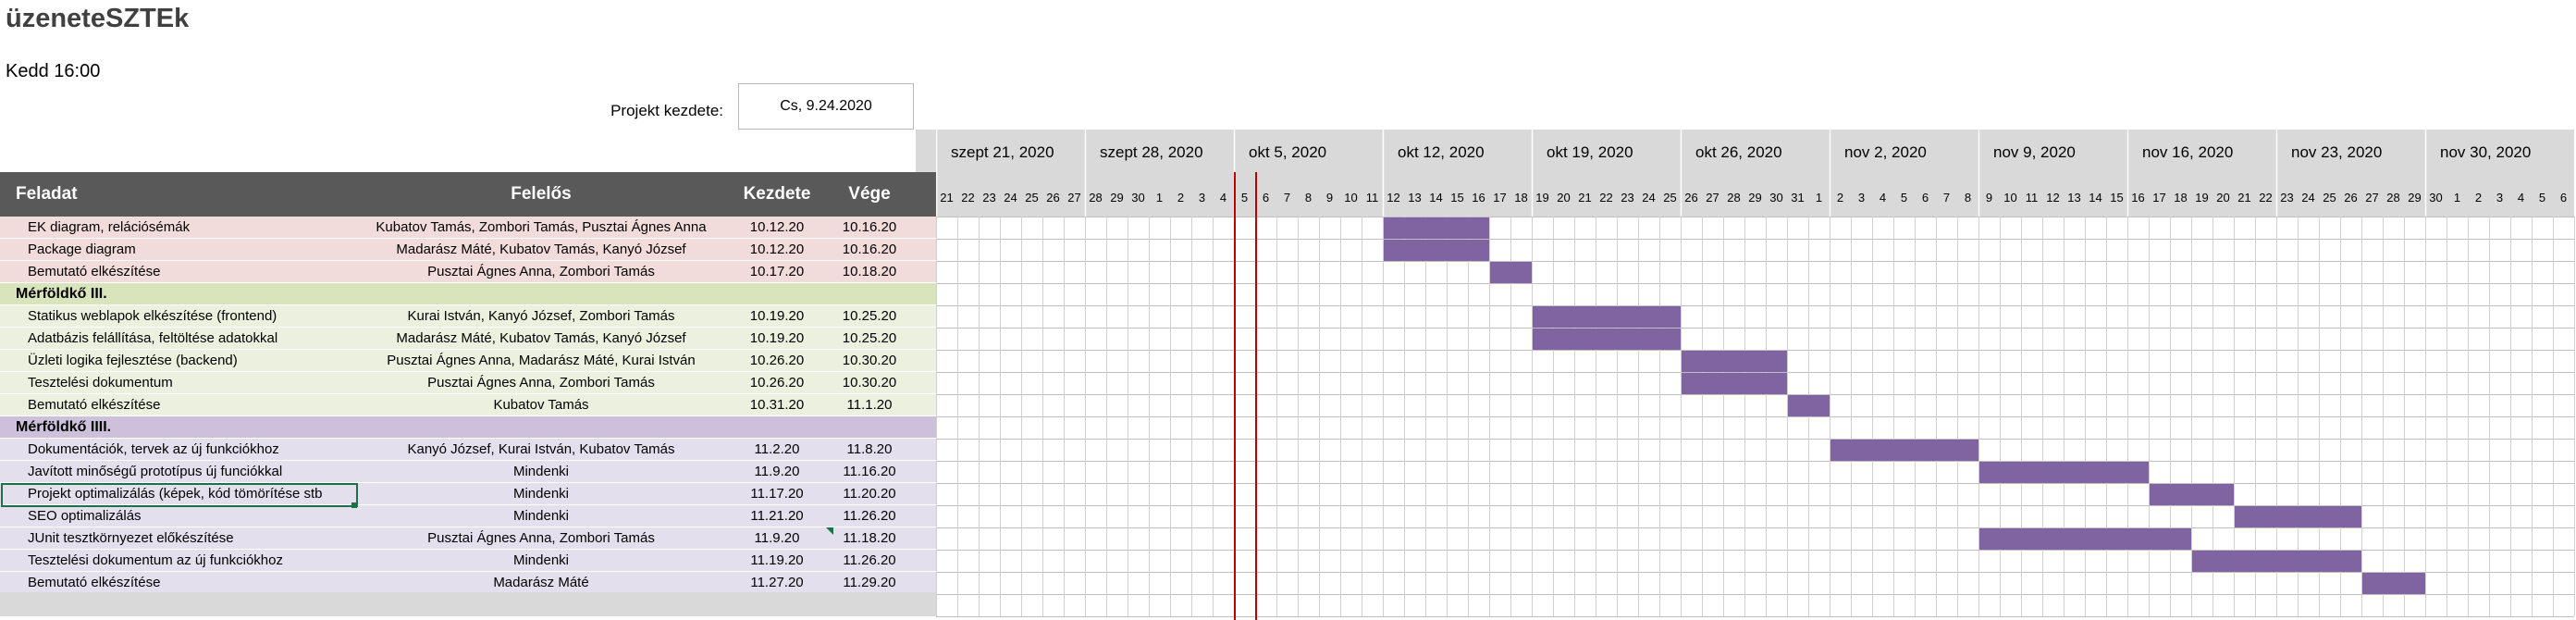  Describe the element at coordinates (155, 560) in the screenshot. I see `task-name: Tesztelési dokumentum az új funkciókhoz` at that location.